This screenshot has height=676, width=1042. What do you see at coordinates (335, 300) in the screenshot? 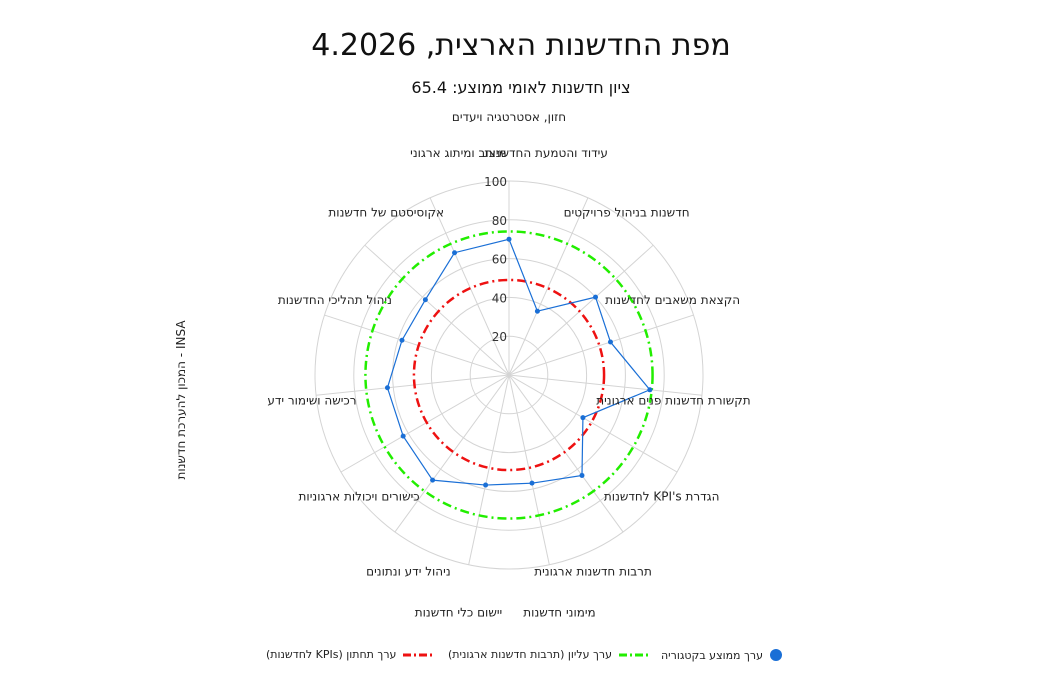
I see `category-label-12: ניהול תהליכי החדשנות` at bounding box center [335, 300].